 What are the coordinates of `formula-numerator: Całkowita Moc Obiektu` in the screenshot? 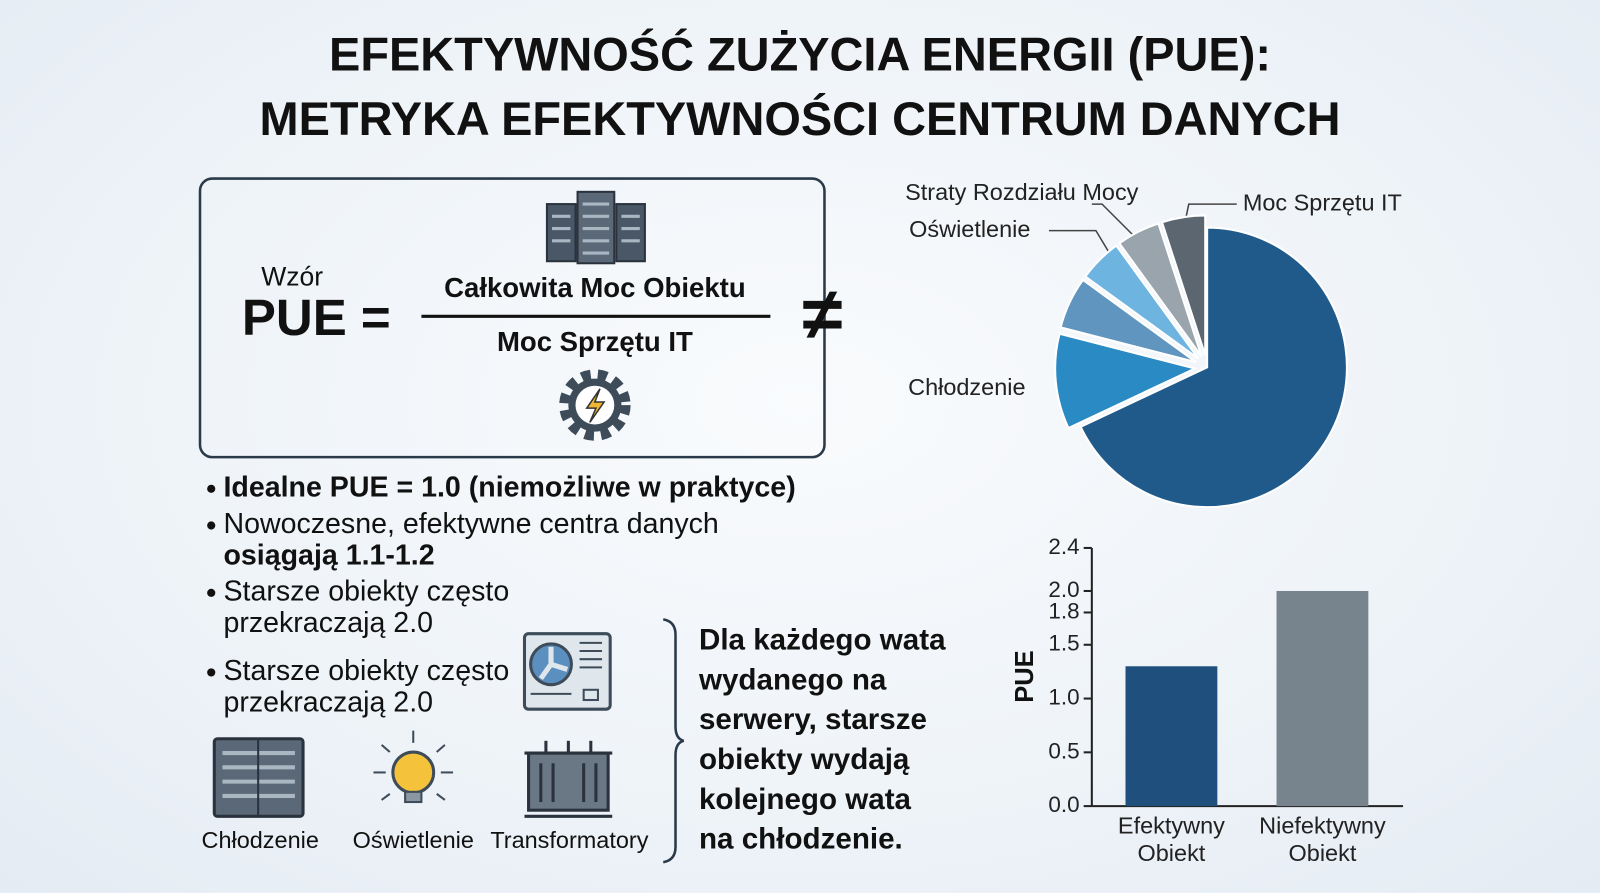 It's located at (595, 287).